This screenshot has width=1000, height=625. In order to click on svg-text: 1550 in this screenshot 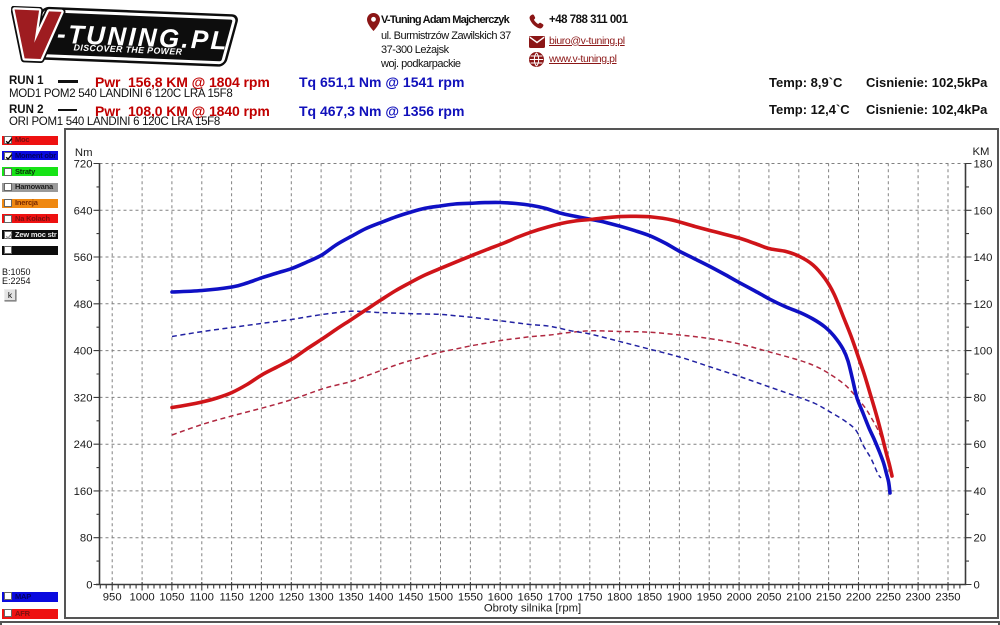, I will do `click(470, 598)`.